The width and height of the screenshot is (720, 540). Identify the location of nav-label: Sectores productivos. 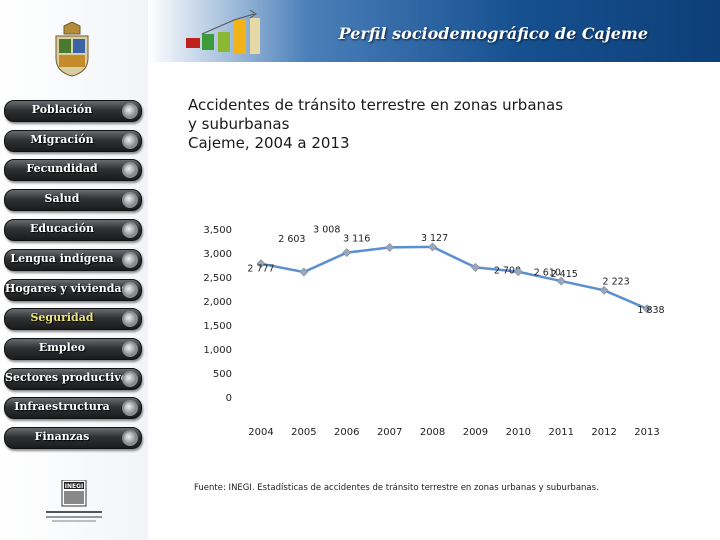
(70, 377).